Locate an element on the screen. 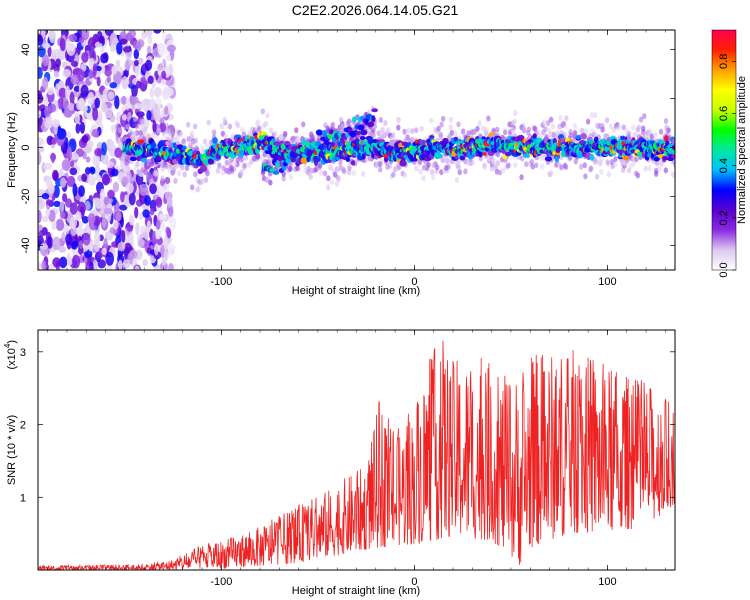  snr-xtick-label: -100 is located at coordinates (221, 582).